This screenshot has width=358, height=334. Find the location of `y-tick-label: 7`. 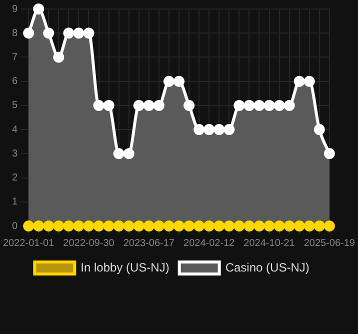

y-tick-label: 7 is located at coordinates (15, 57).